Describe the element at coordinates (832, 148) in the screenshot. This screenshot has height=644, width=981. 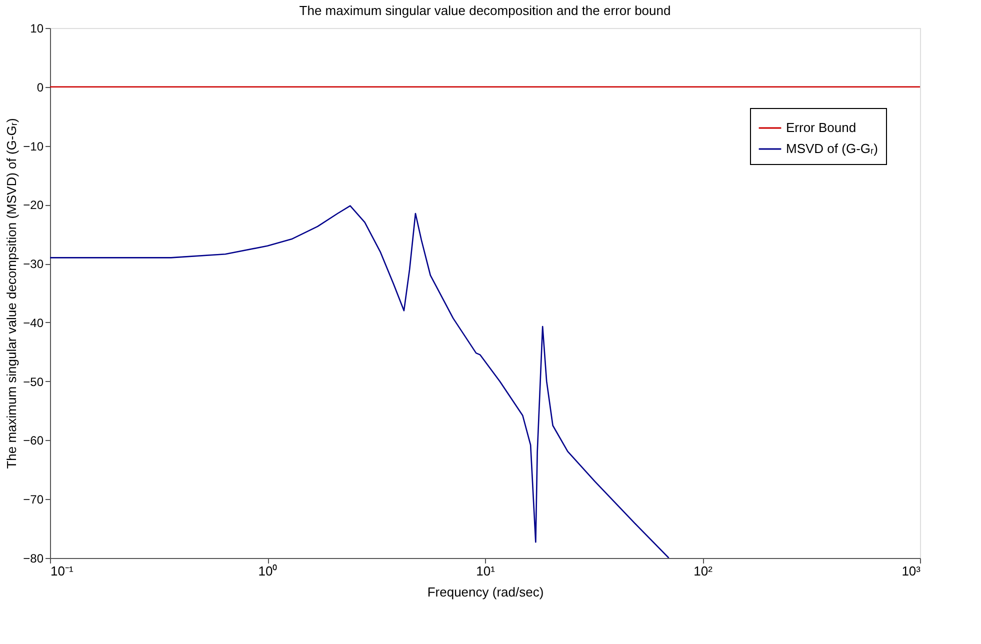
I see `legend-label: MSVD of (G-Gᵣ)` at that location.